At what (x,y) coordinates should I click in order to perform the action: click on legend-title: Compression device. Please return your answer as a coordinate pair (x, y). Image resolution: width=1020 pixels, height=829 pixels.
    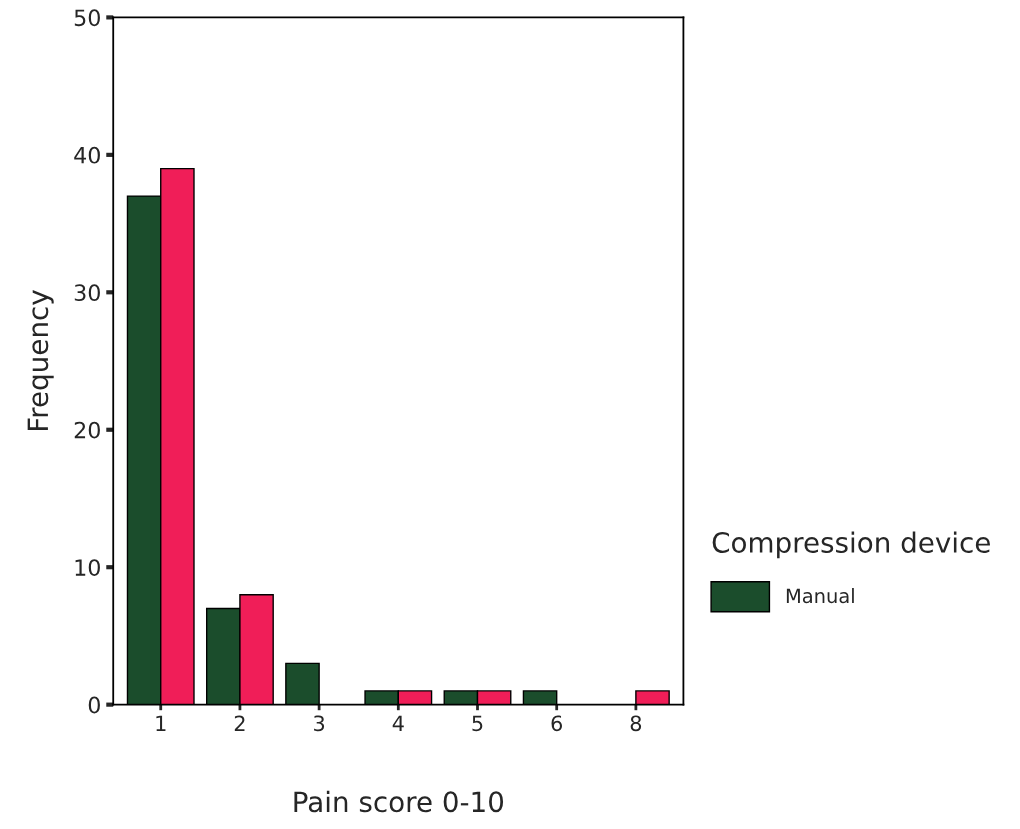
    Looking at the image, I should click on (851, 545).